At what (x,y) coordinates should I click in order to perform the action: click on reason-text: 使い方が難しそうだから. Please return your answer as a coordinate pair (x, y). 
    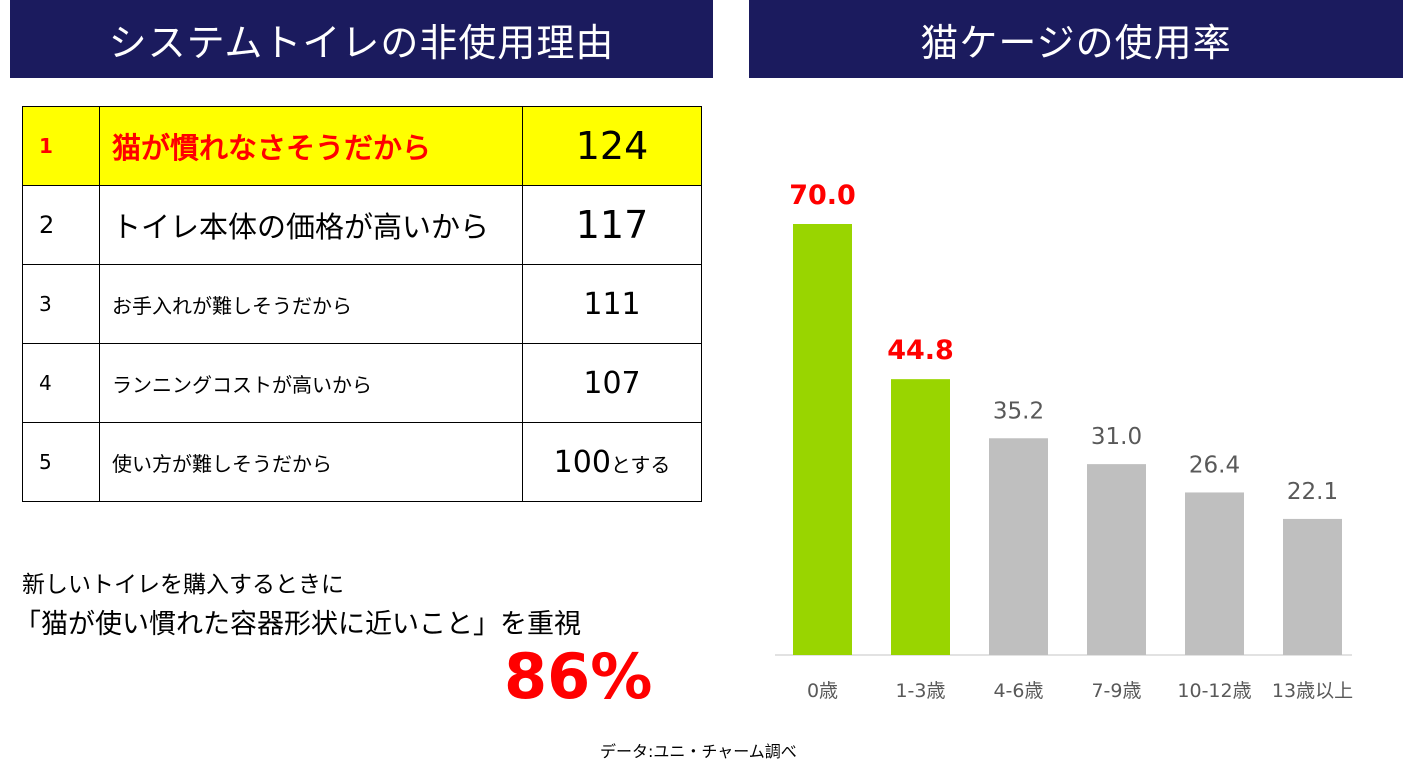
    Looking at the image, I should click on (311, 462).